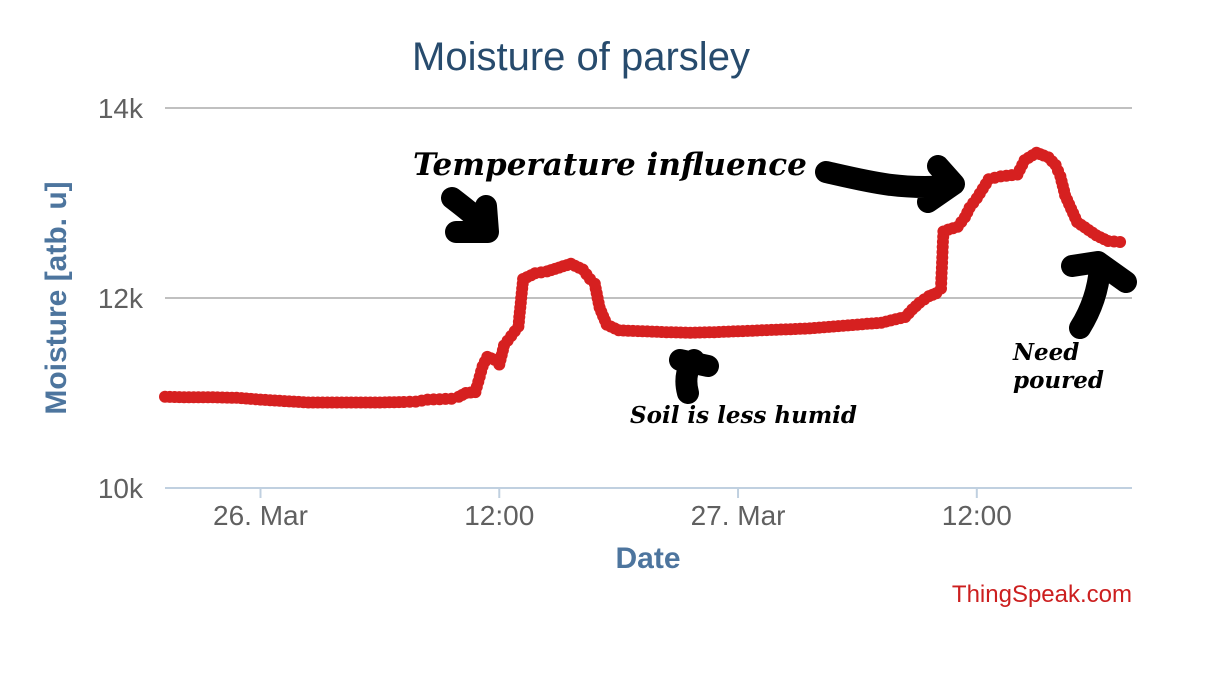 The height and width of the screenshot is (680, 1210). What do you see at coordinates (1042, 594) in the screenshot?
I see `thingspeak-credit: ThingSpeak.com` at bounding box center [1042, 594].